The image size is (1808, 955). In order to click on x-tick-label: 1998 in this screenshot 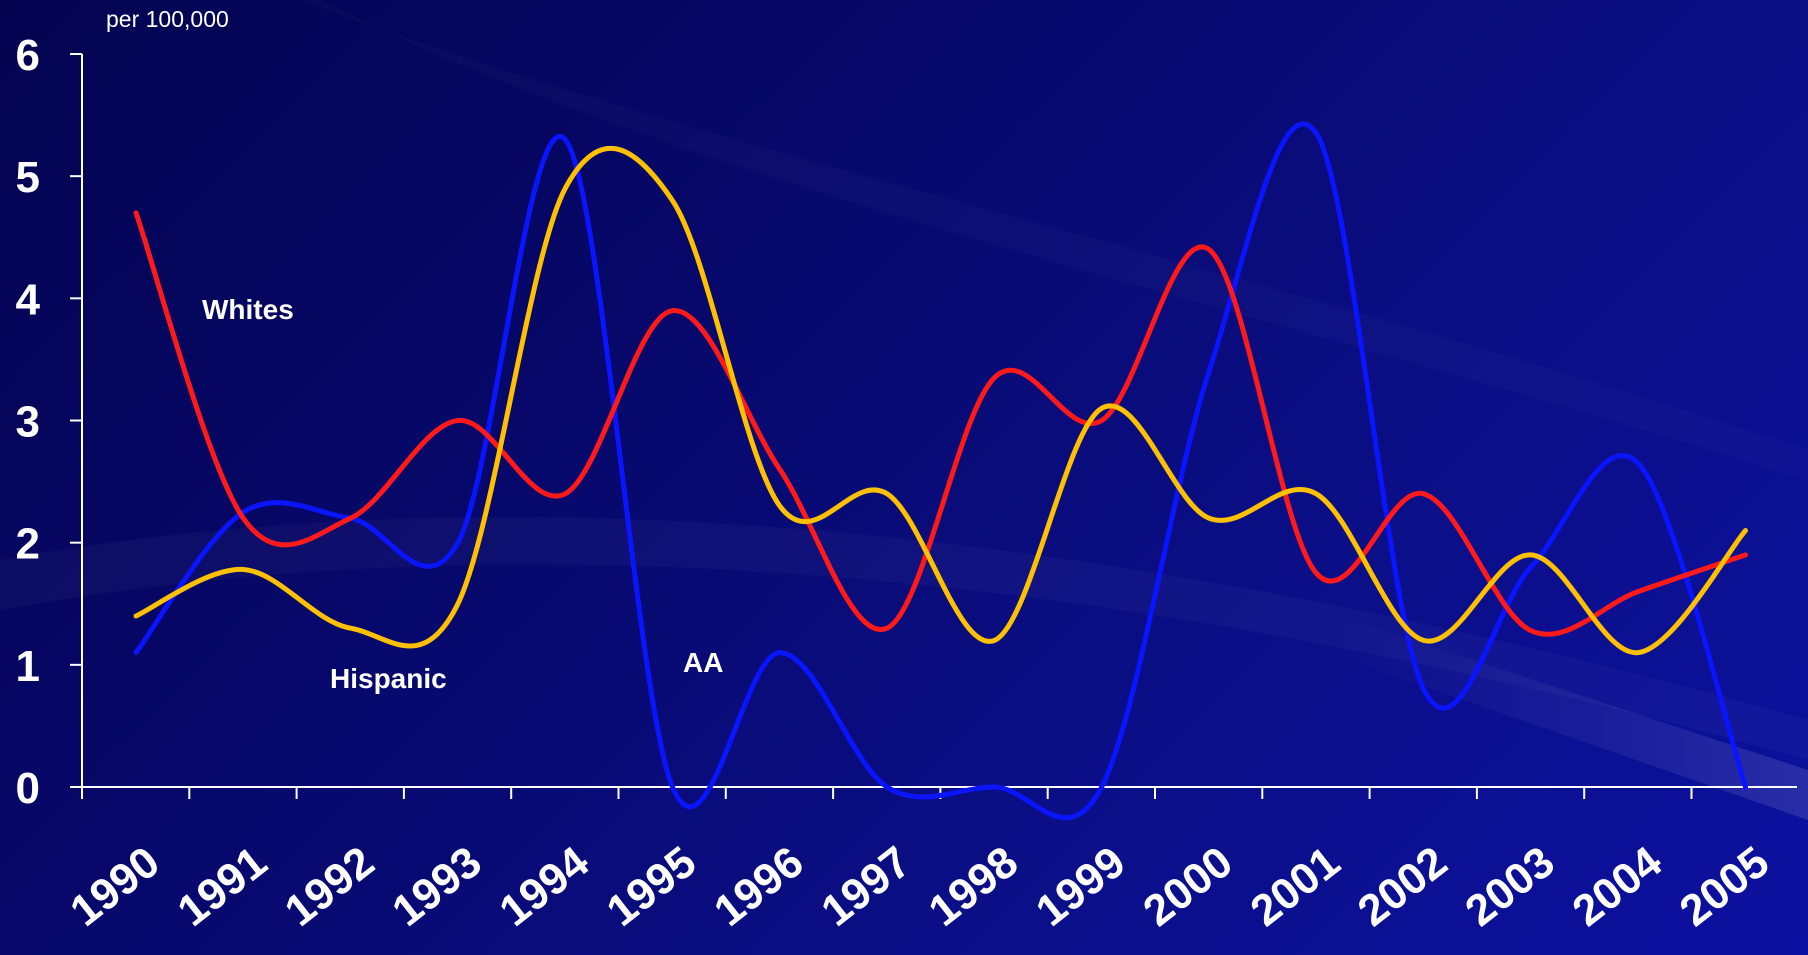, I will do `click(973, 886)`.